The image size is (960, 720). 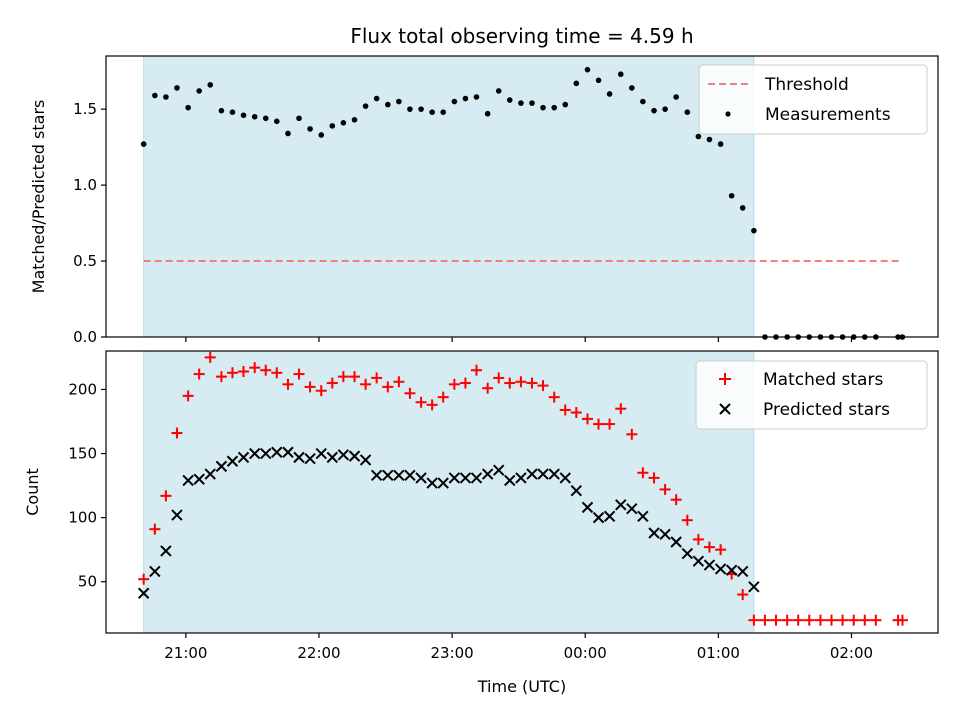 I want to click on predicted-stars-points, so click(x=448, y=522).